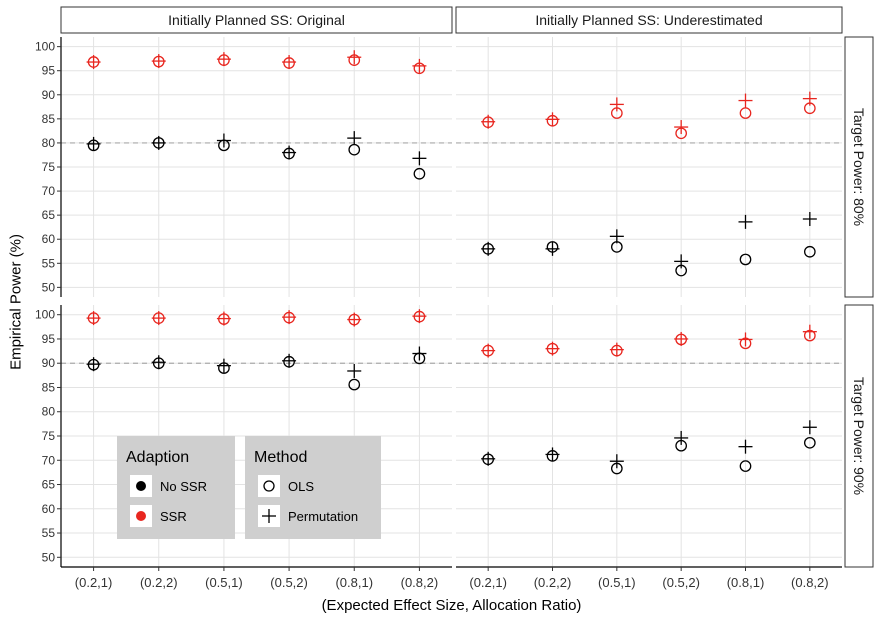  What do you see at coordinates (157, 457) in the screenshot?
I see `legend-title: Adaption` at bounding box center [157, 457].